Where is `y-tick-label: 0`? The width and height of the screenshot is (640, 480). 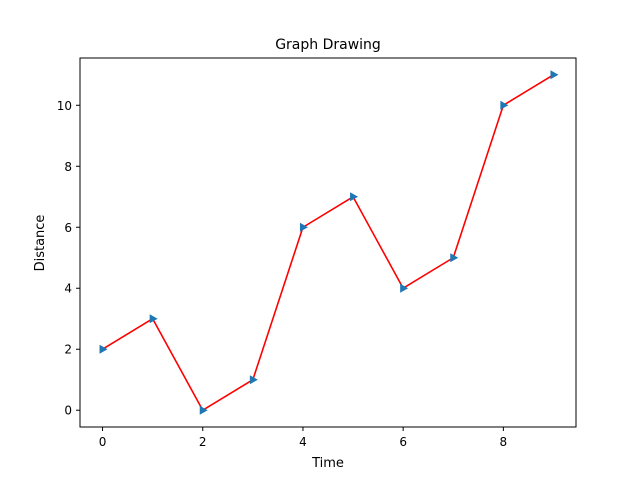 y-tick-label: 0 is located at coordinates (68, 411).